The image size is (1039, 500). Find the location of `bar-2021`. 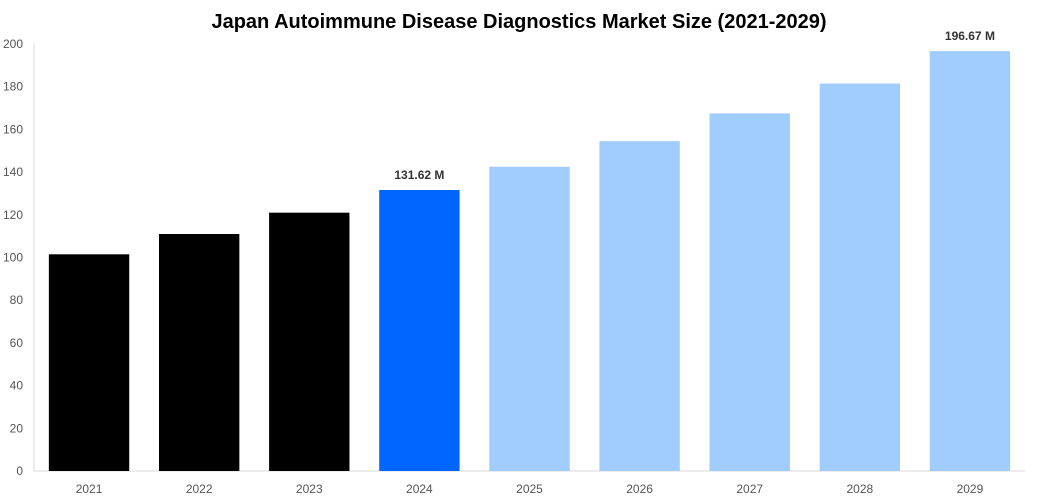

bar-2021 is located at coordinates (89, 362).